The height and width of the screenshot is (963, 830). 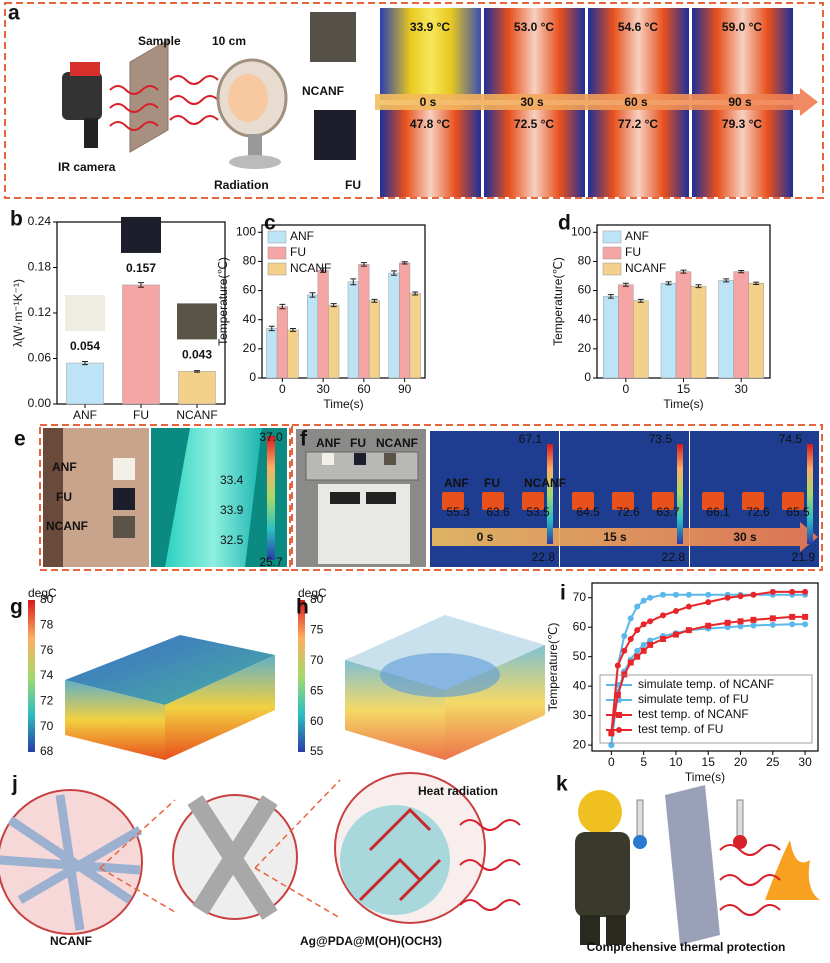 I want to click on legend-label: test temp. of NCANF, so click(x=693, y=714).